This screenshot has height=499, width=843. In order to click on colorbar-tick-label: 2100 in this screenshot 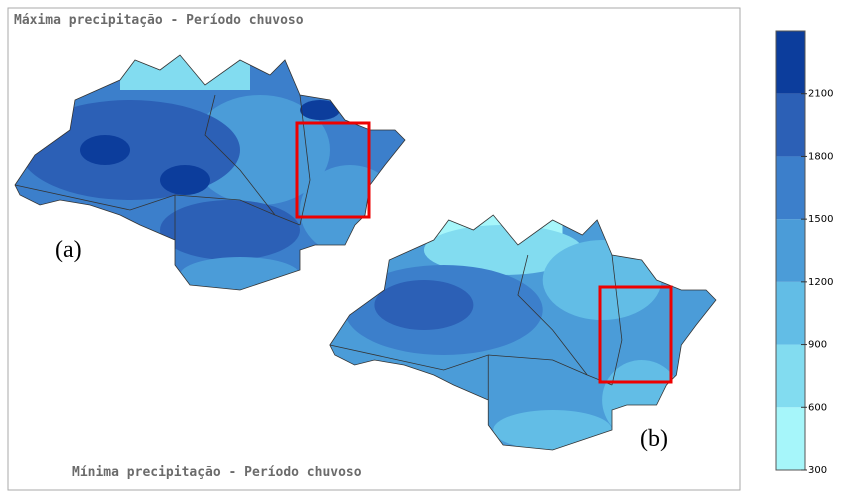, I will do `click(820, 94)`.